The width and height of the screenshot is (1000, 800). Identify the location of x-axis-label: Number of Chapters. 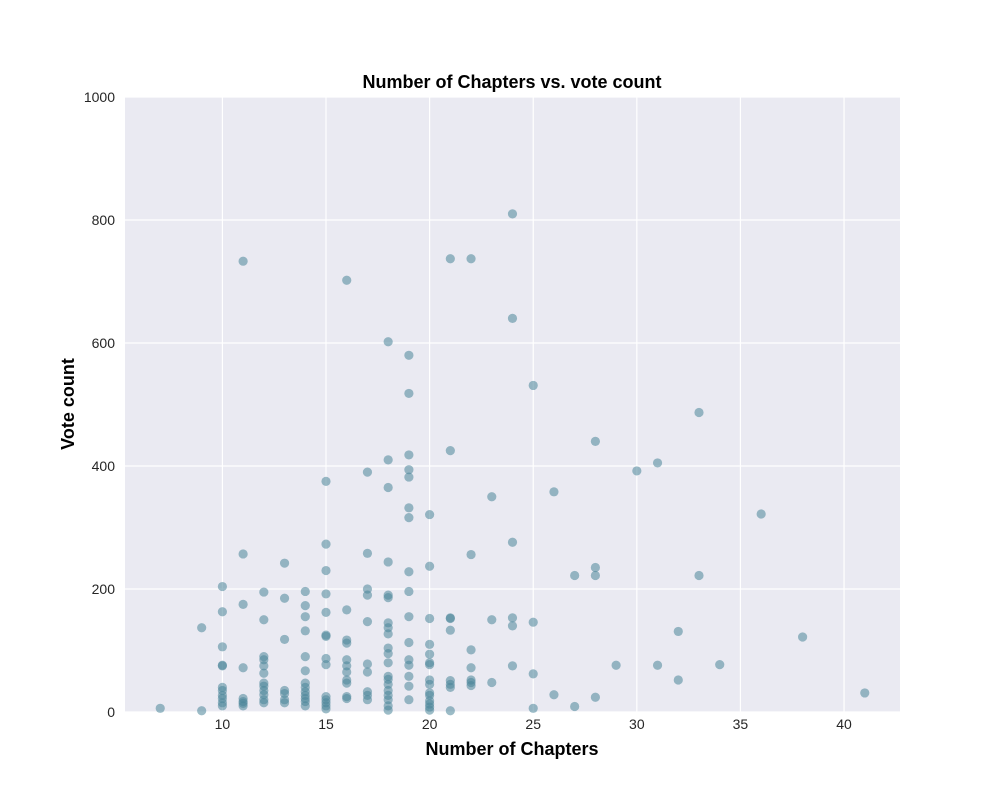
(511, 749).